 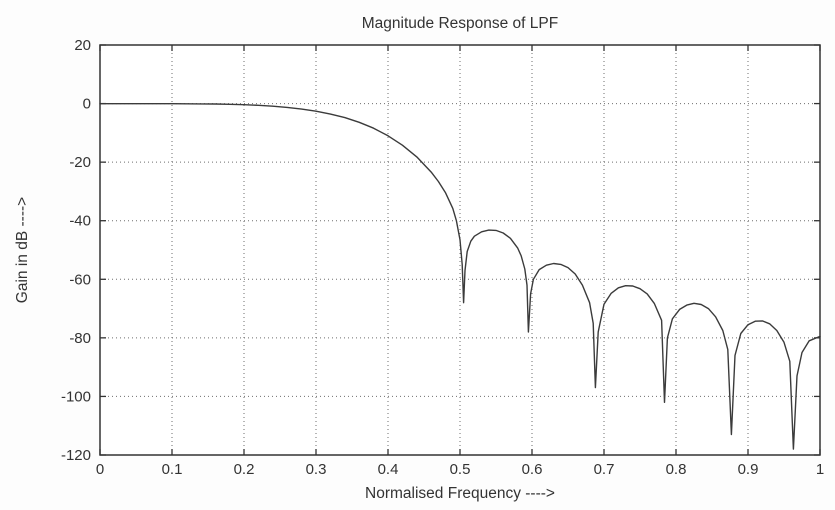 What do you see at coordinates (532, 469) in the screenshot?
I see `x-tick-label: 0.6` at bounding box center [532, 469].